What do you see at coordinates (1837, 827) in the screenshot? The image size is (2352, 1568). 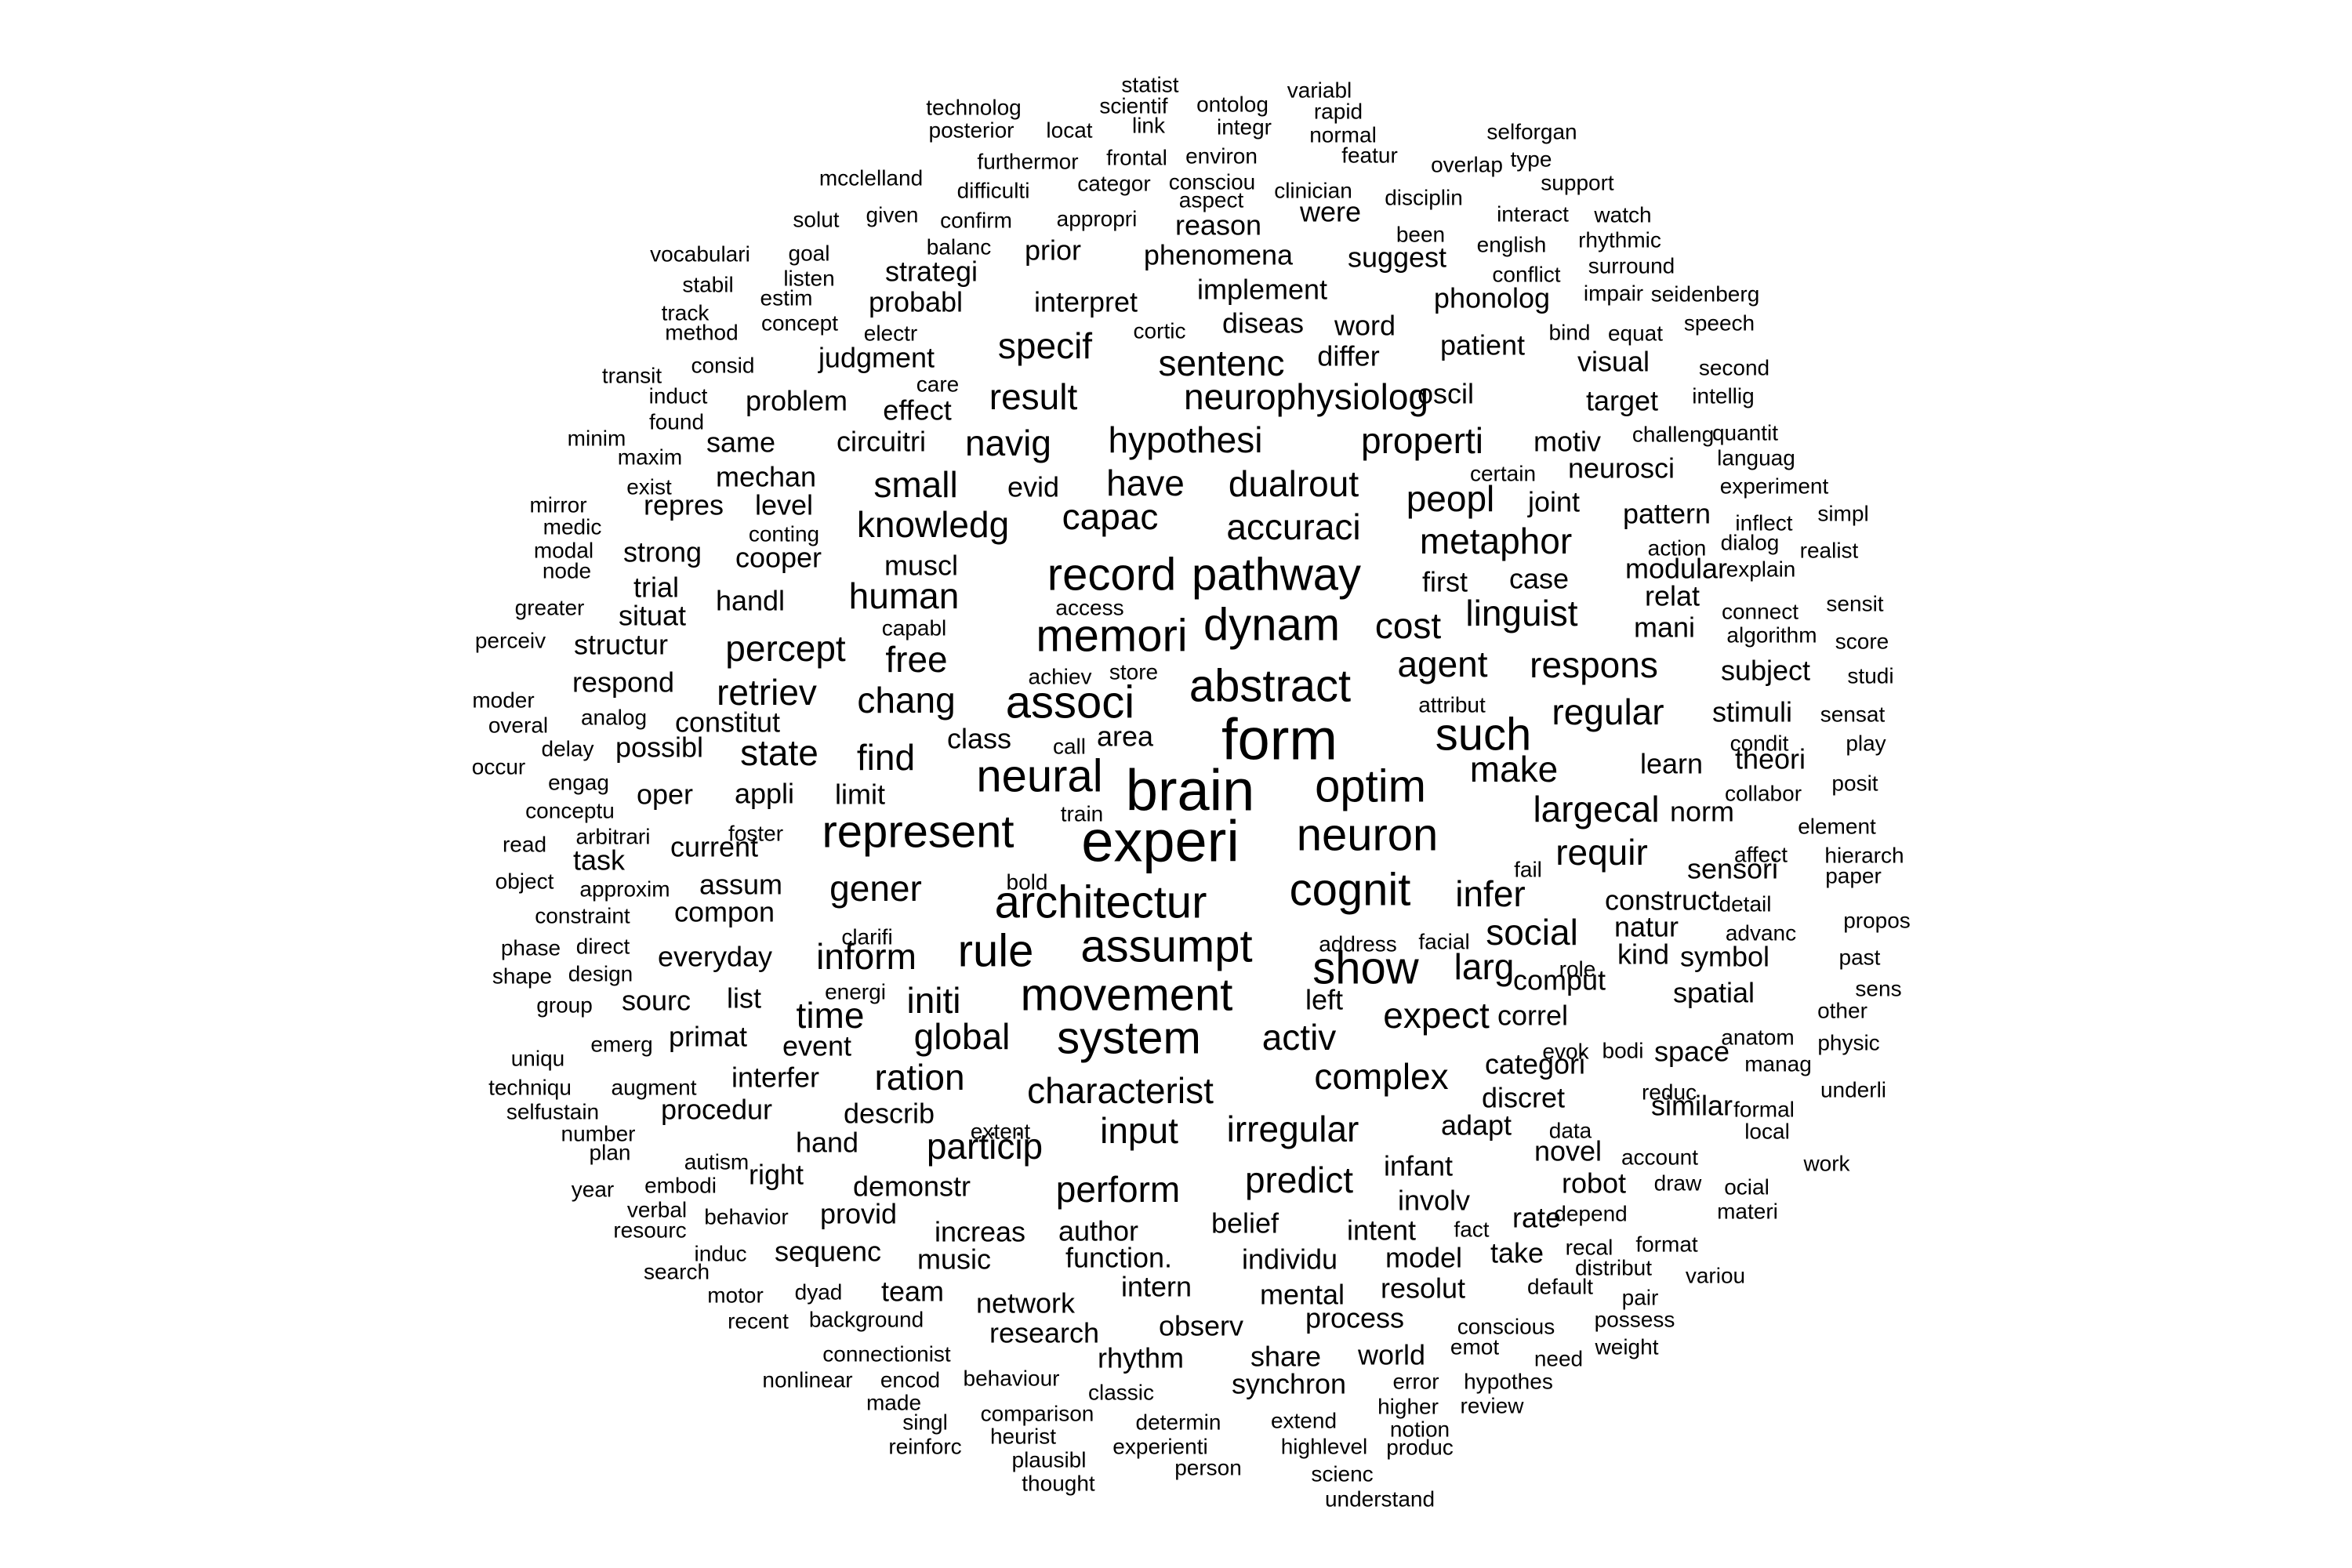 I see `word-element: element` at bounding box center [1837, 827].